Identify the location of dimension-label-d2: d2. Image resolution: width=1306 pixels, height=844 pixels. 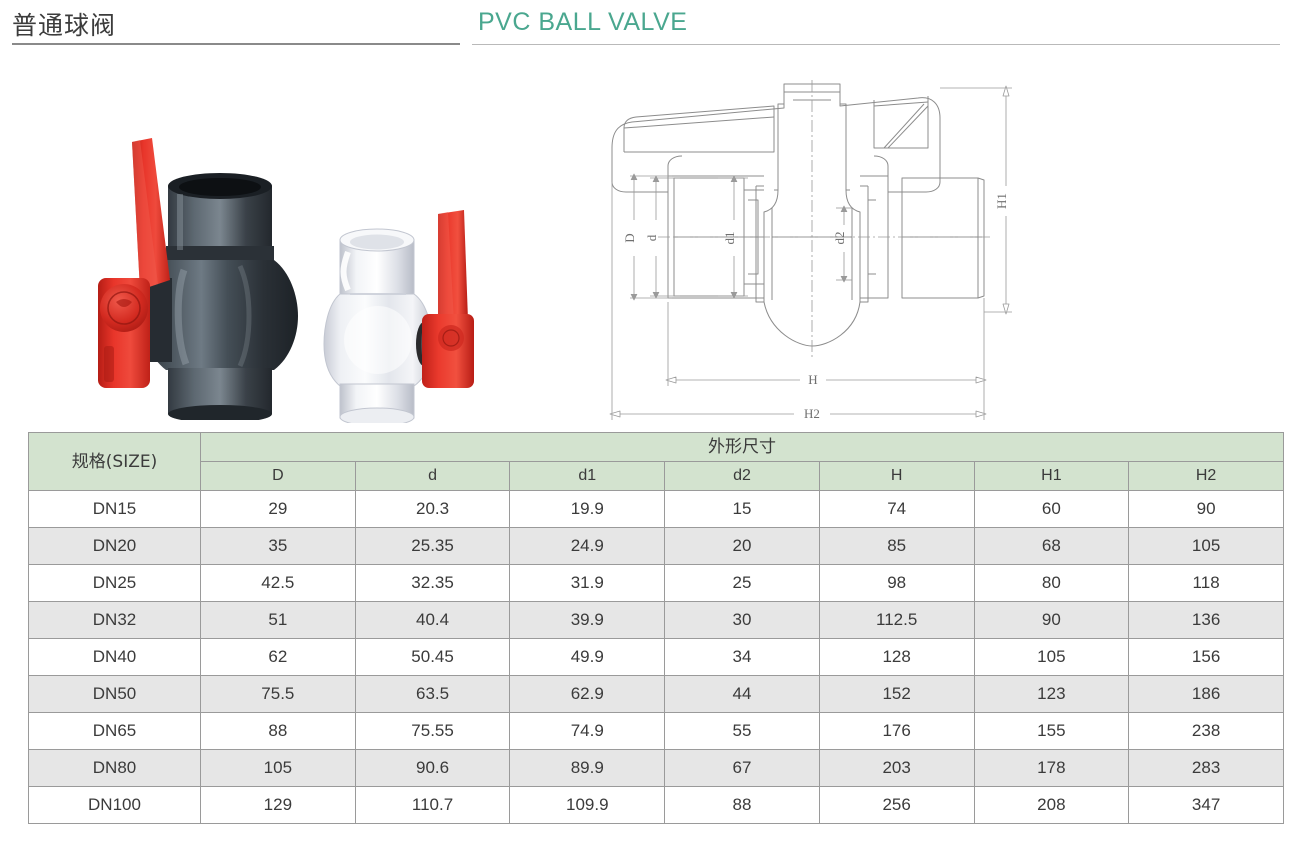
(839, 238).